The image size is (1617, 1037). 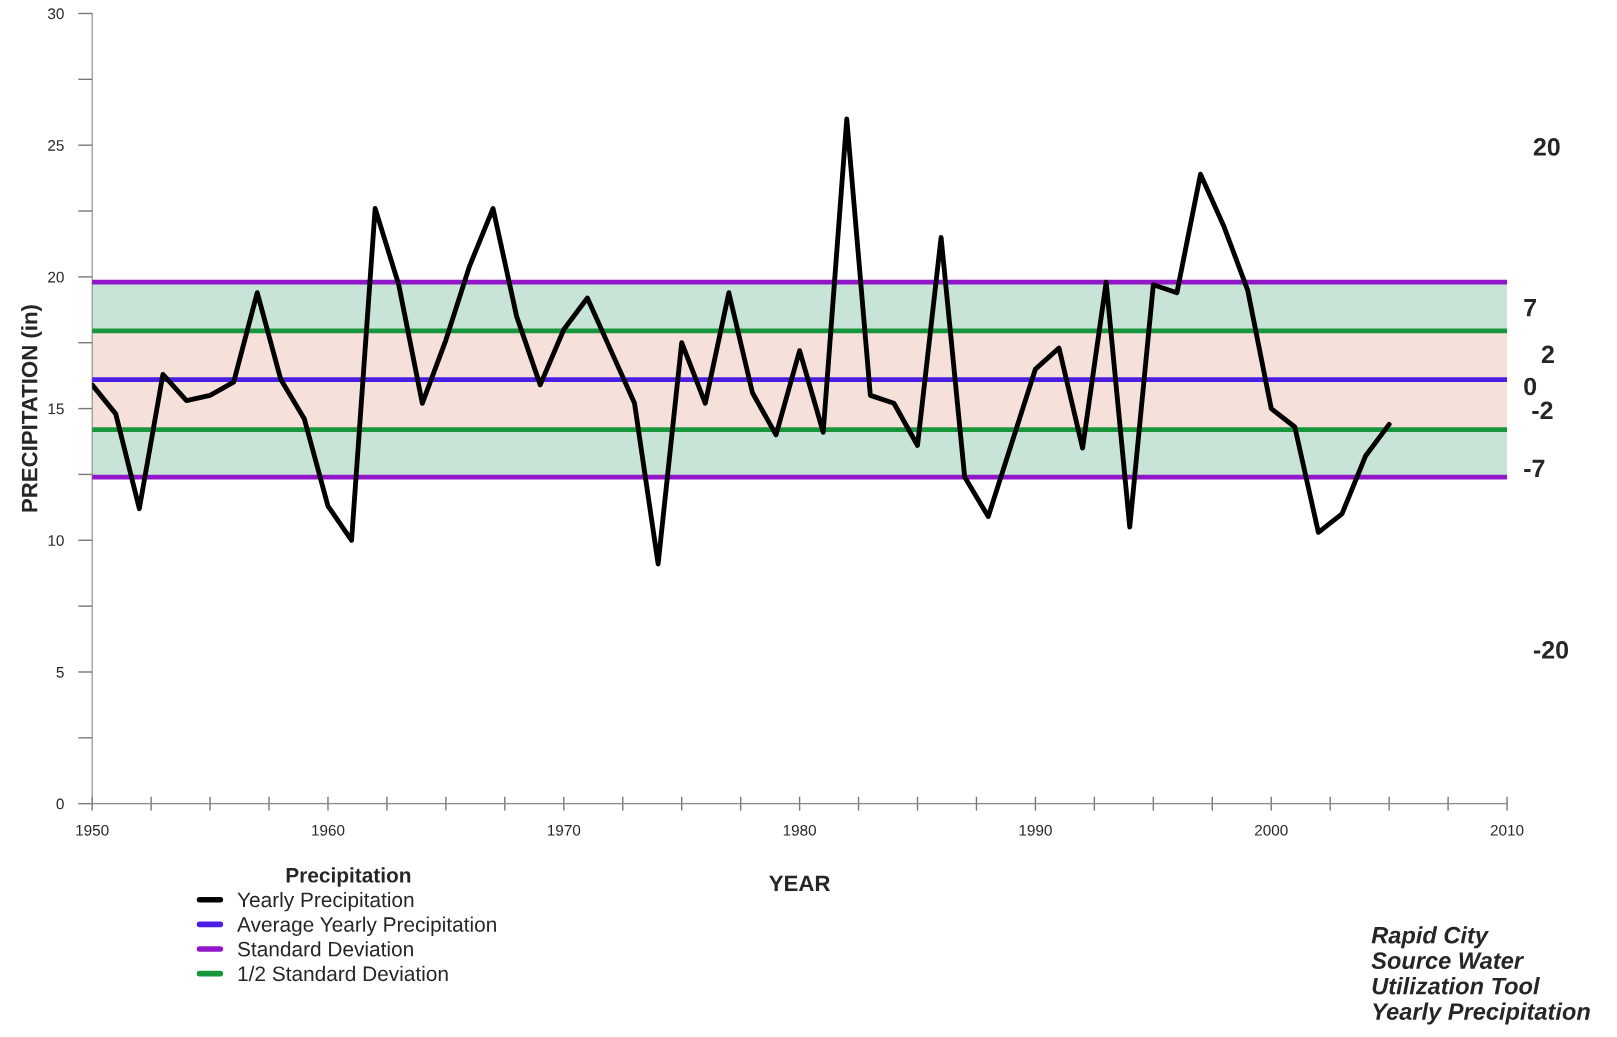 What do you see at coordinates (56, 145) in the screenshot?
I see `y-tick-label: 25` at bounding box center [56, 145].